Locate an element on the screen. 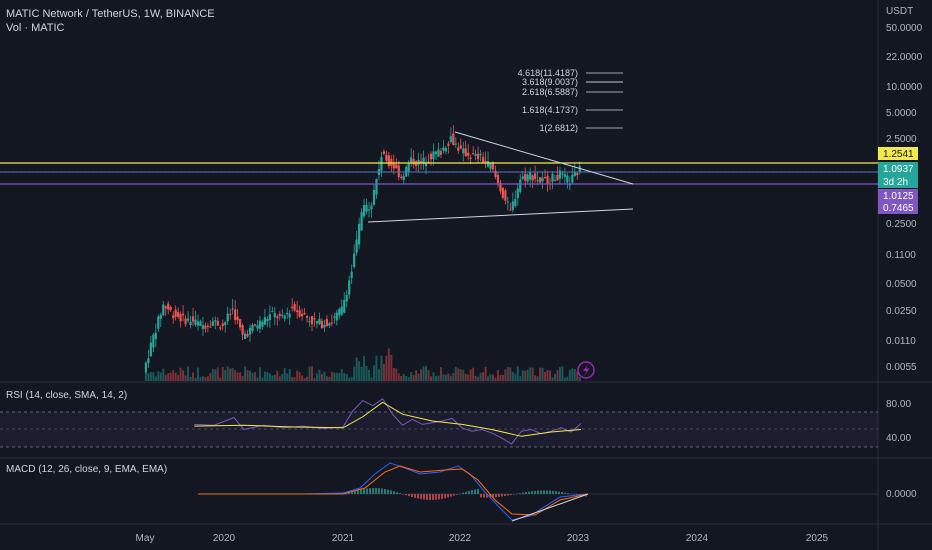 This screenshot has width=932, height=550. fib-level-label: 1(2.6812) is located at coordinates (558, 128).